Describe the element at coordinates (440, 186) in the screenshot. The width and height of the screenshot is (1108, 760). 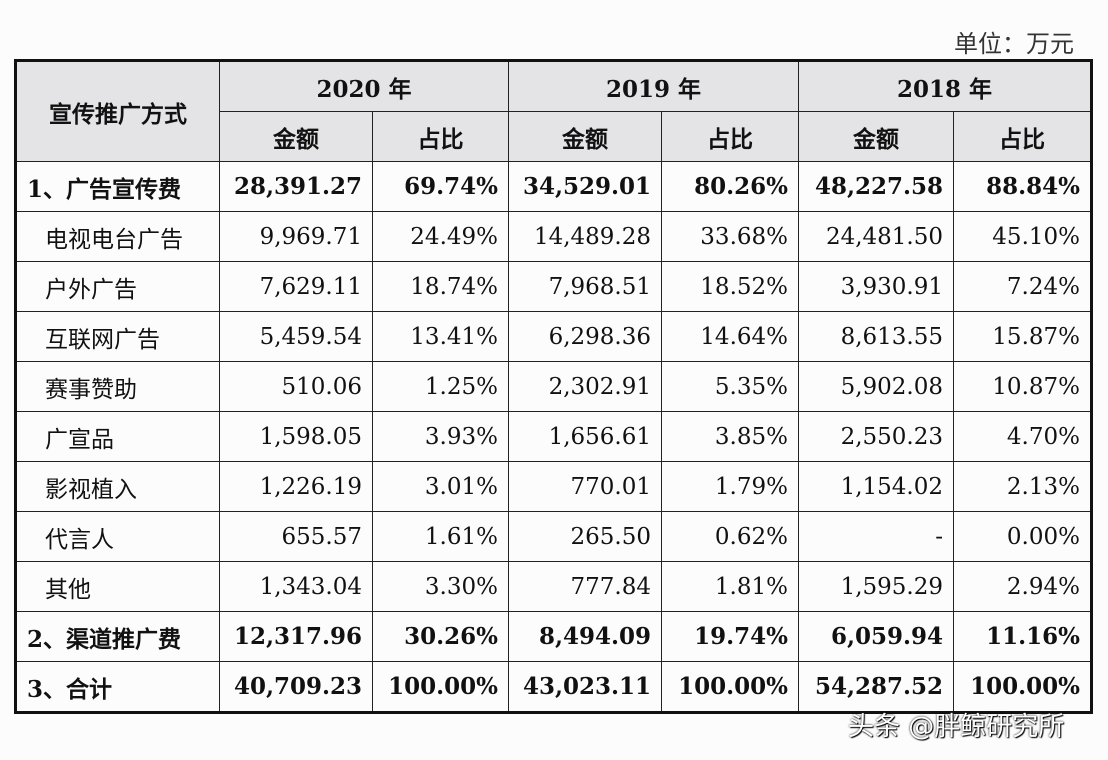
I see `ratio-cell: 69.74%` at that location.